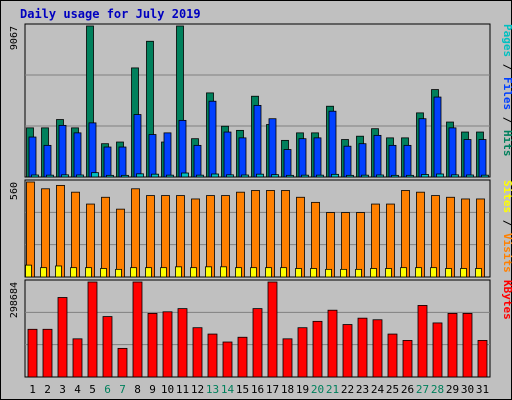 Image resolution: width=512 pixels, height=400 pixels. I want to click on x-tick-label: 9, so click(152, 389).